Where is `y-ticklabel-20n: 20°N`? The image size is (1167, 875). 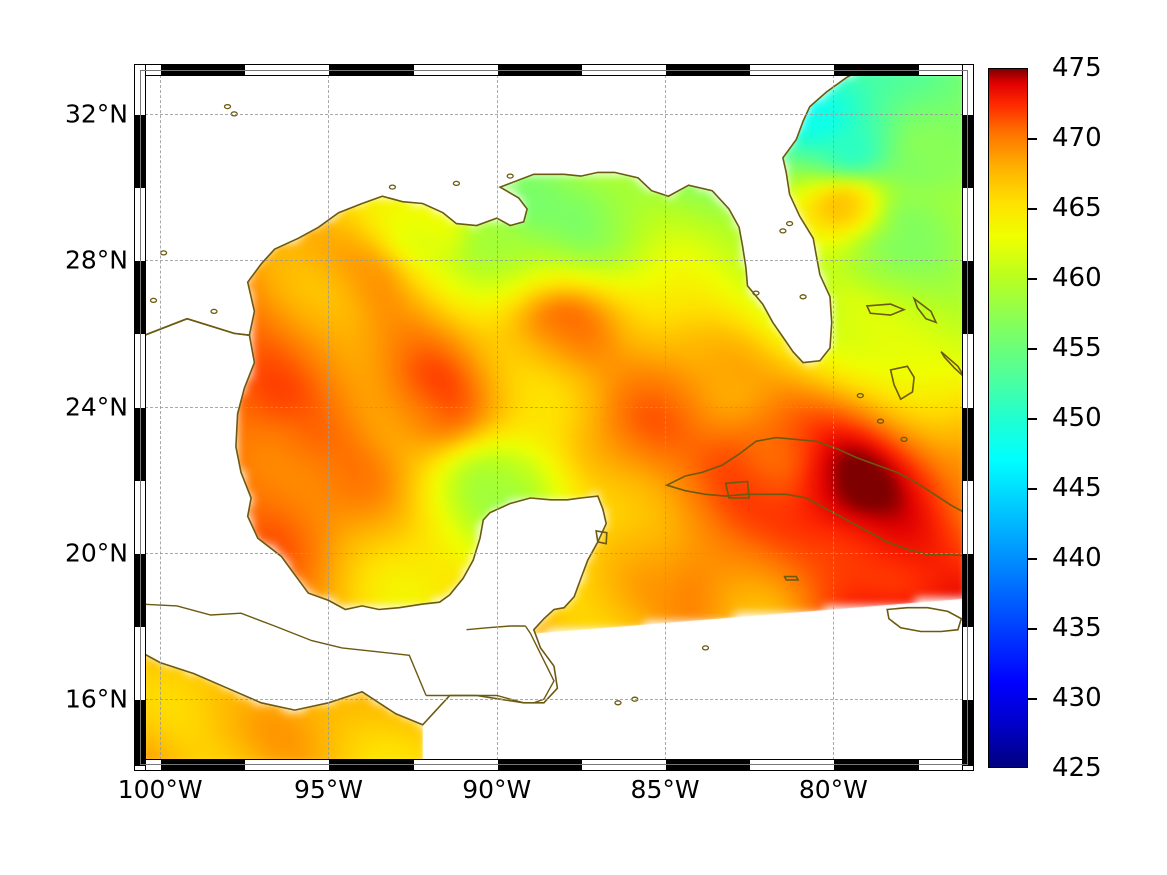
y-ticklabel-20n: 20°N is located at coordinates (96, 553).